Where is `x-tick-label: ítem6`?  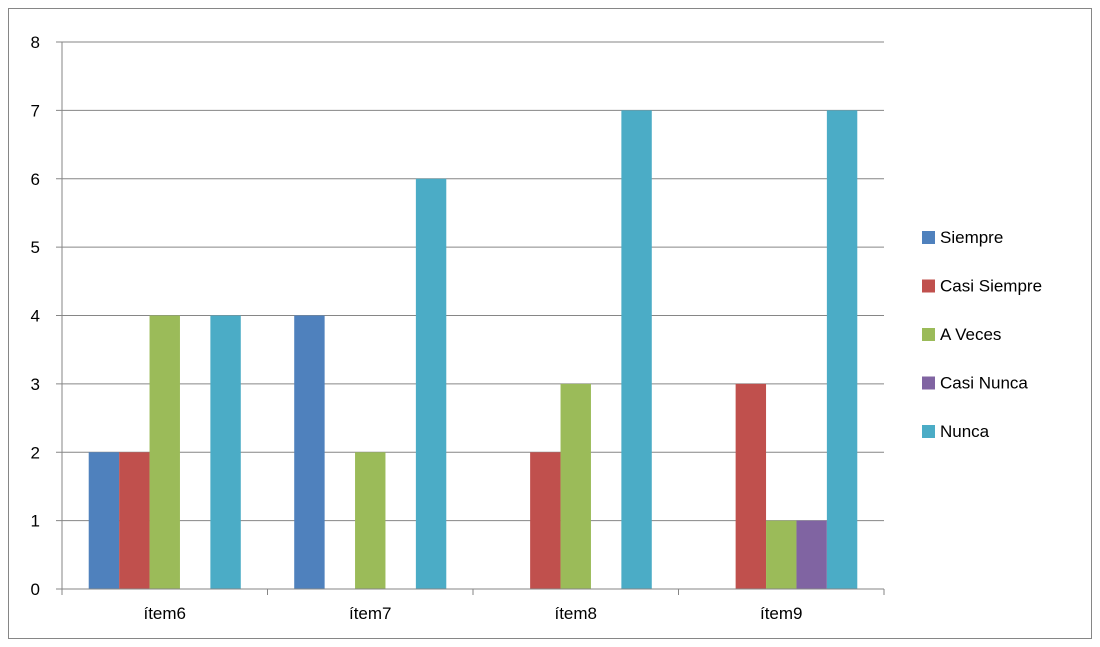 x-tick-label: ítem6 is located at coordinates (164, 613).